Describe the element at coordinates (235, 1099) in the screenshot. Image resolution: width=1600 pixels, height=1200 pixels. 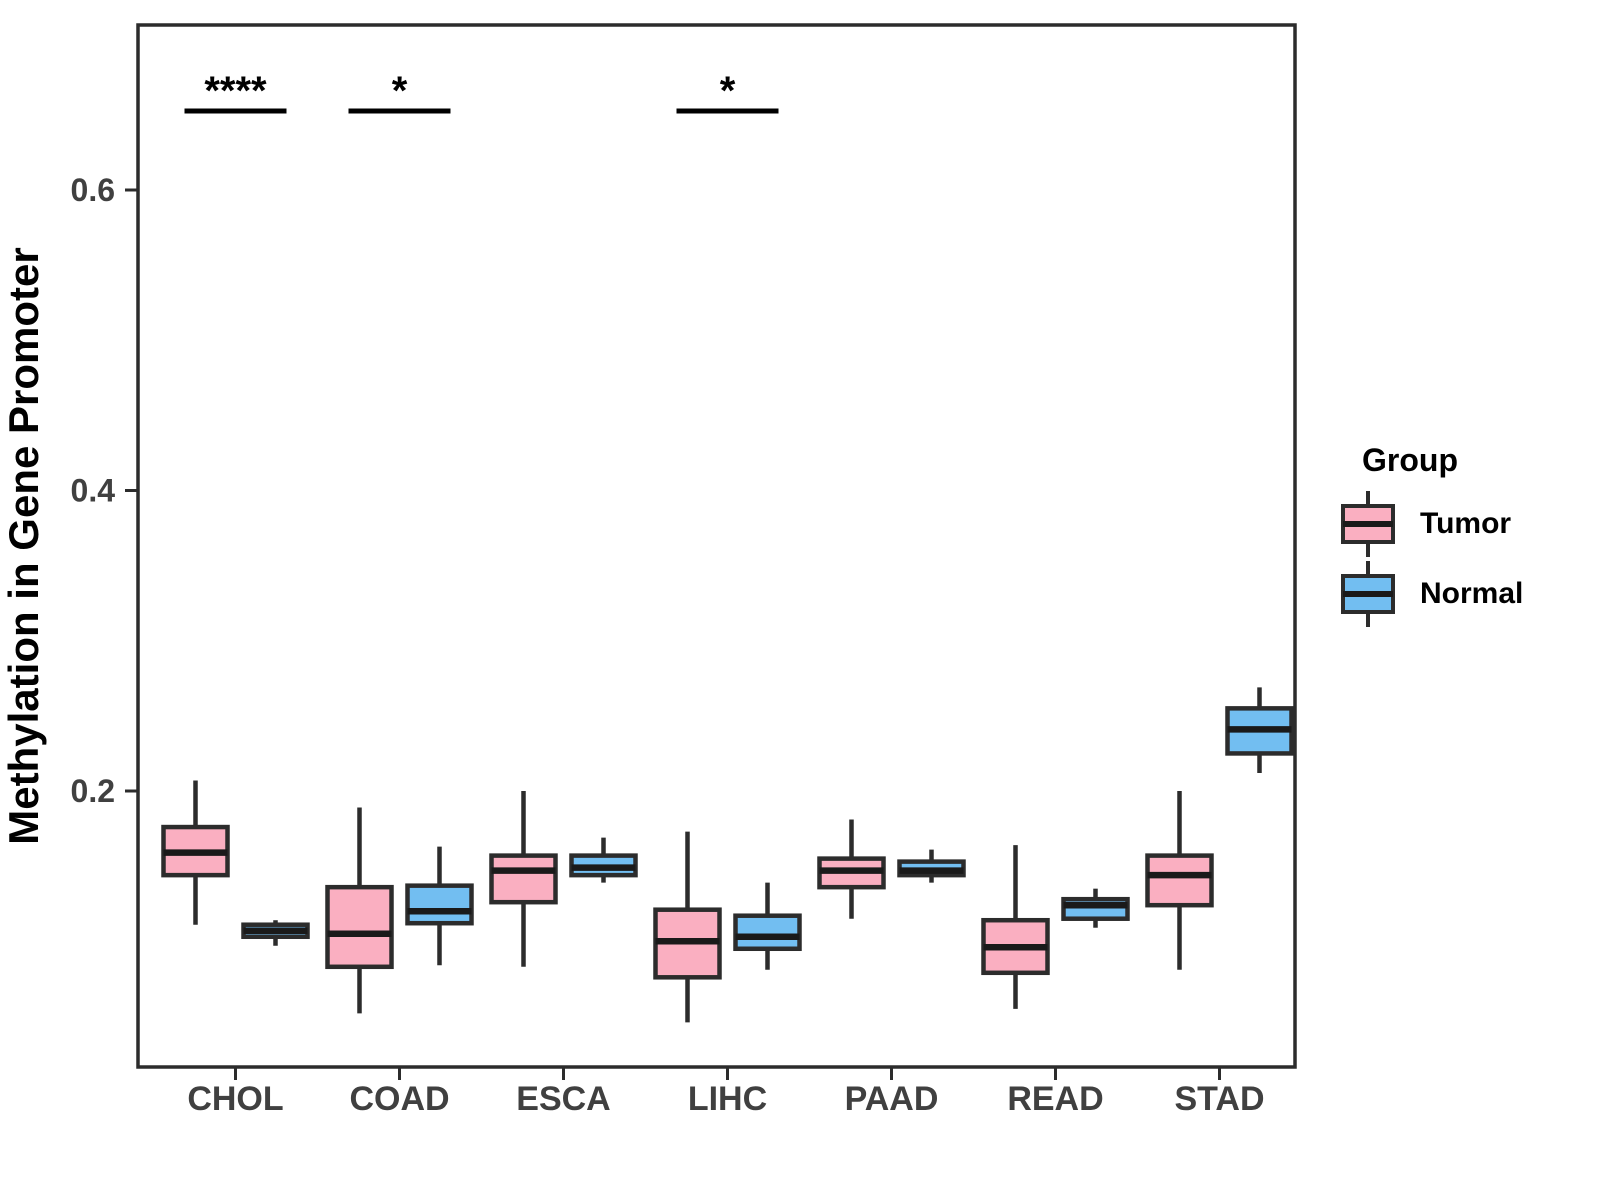
I see `x-tick-label-CHOL: CHOL` at that location.